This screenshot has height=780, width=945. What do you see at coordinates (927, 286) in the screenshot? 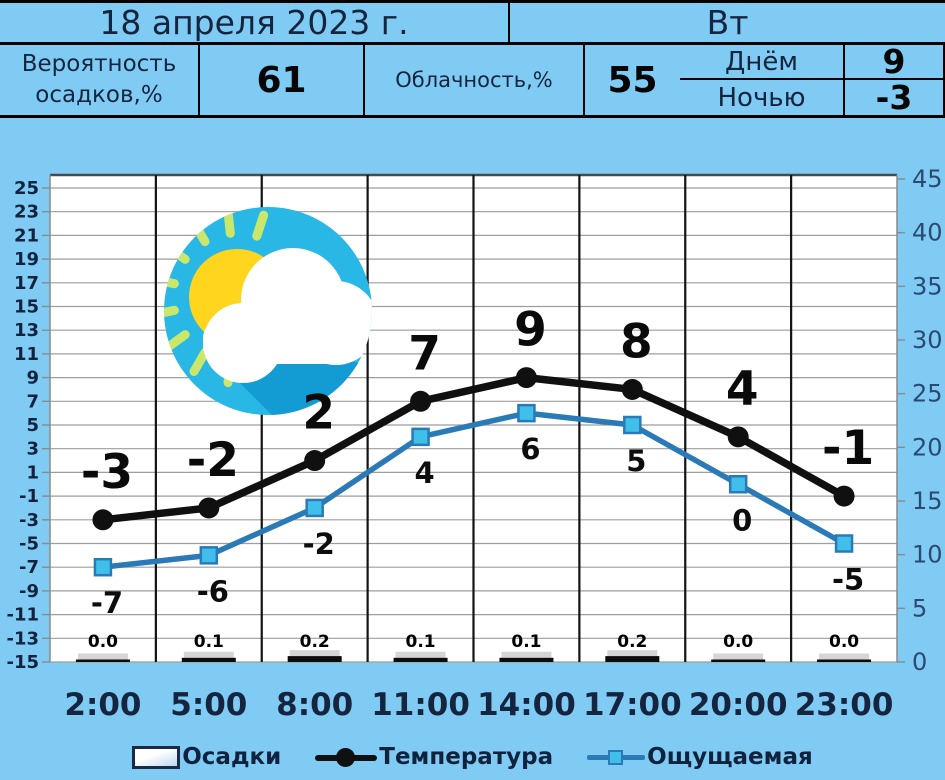
I see `right-axis-label: 35` at bounding box center [927, 286].